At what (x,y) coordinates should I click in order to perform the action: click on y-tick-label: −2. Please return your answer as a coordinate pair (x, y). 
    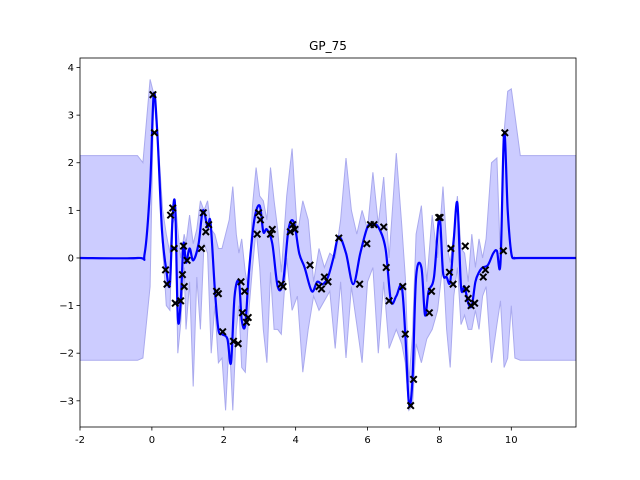
    Looking at the image, I should click on (66, 354).